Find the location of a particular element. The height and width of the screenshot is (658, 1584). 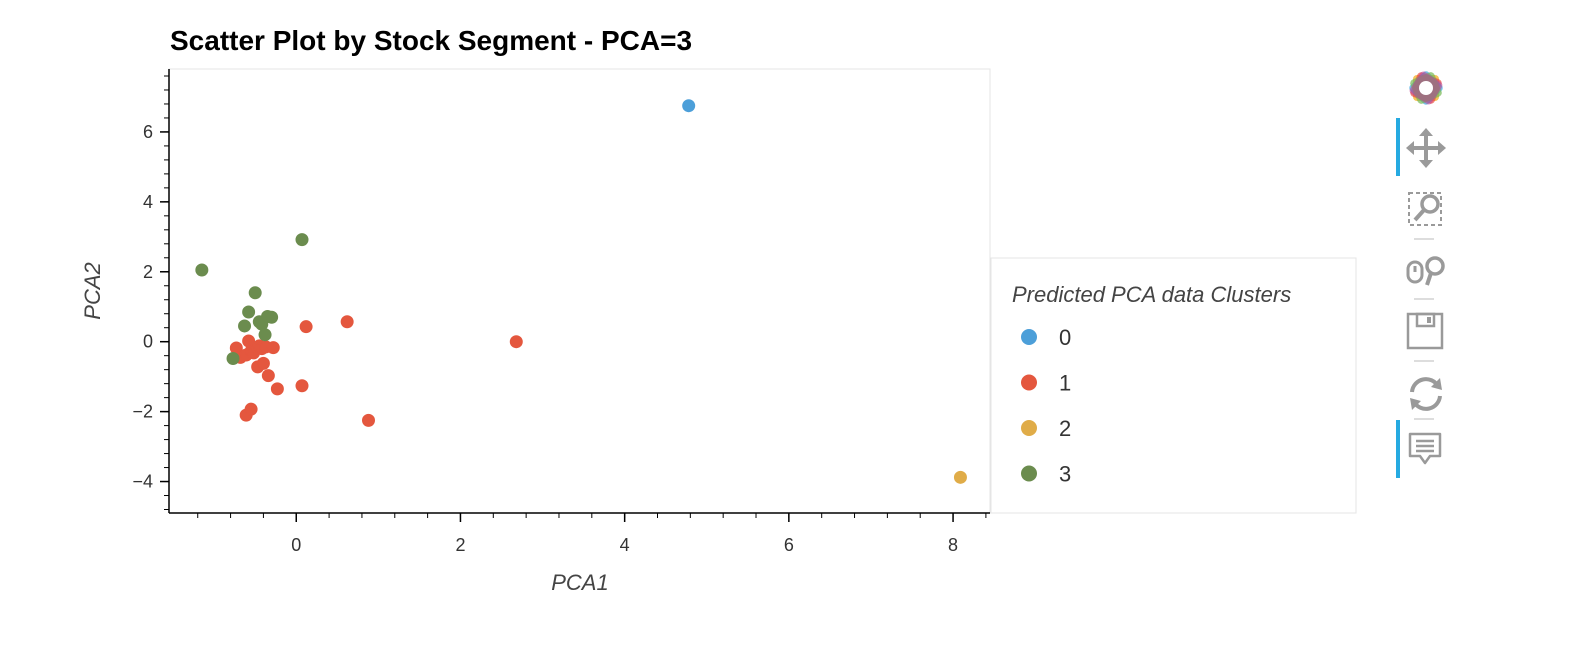

y-tick-label: −2 is located at coordinates (142, 412).